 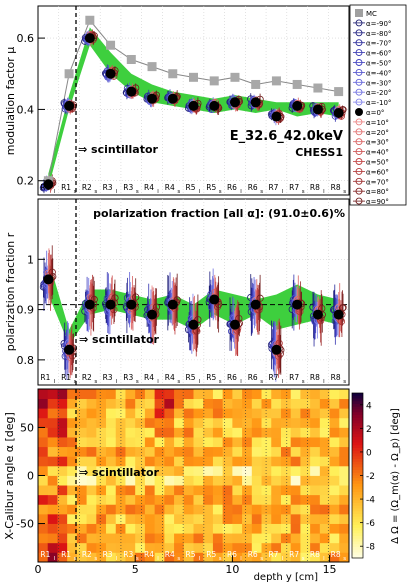 What do you see at coordinates (220, 192) in the screenshot?
I see `category-sublabel: s` at bounding box center [220, 192].